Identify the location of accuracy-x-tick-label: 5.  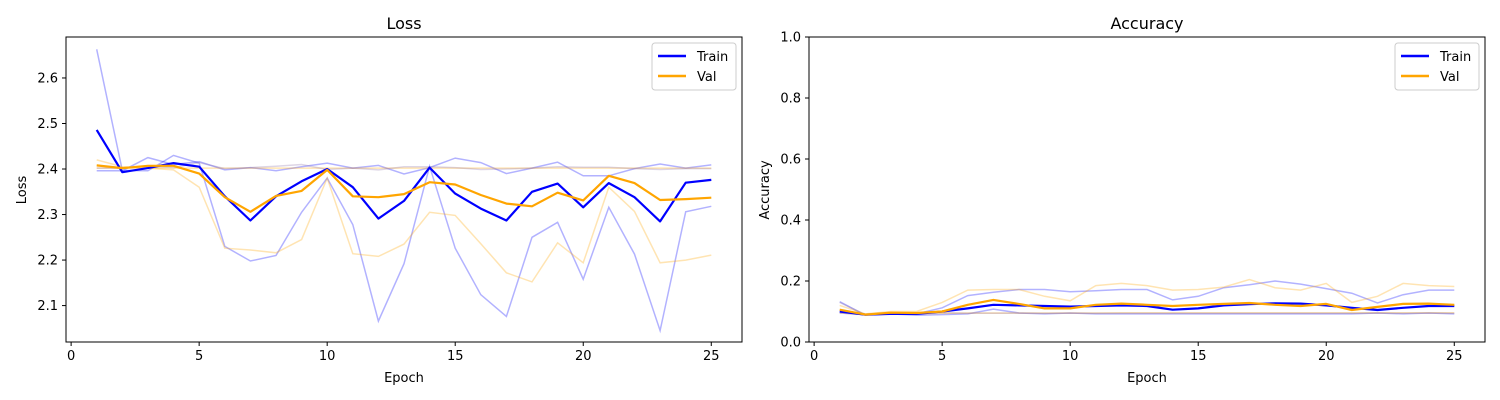
(942, 356).